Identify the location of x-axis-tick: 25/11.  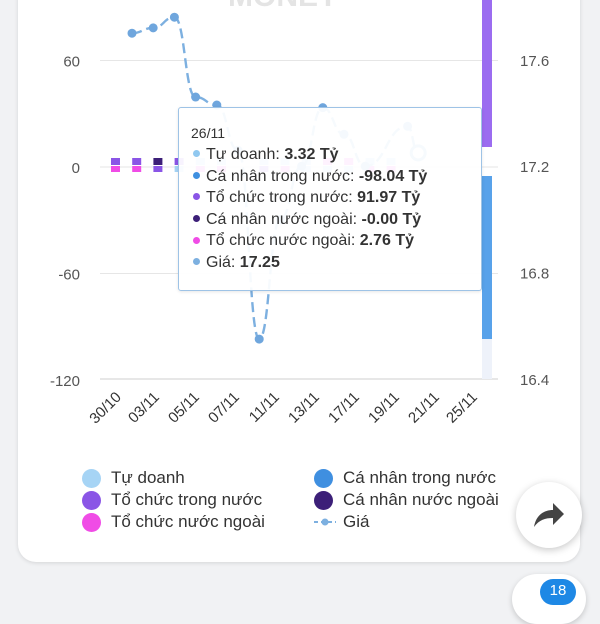
(462, 408).